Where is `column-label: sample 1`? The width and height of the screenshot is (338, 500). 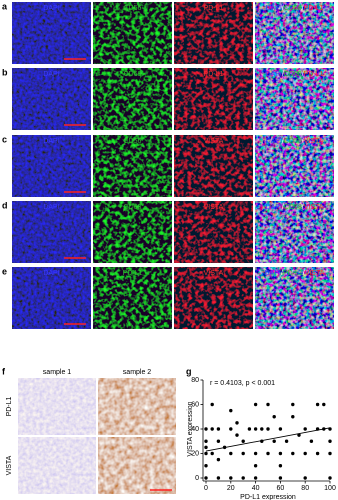
column-label: sample 1 is located at coordinates (57, 372).